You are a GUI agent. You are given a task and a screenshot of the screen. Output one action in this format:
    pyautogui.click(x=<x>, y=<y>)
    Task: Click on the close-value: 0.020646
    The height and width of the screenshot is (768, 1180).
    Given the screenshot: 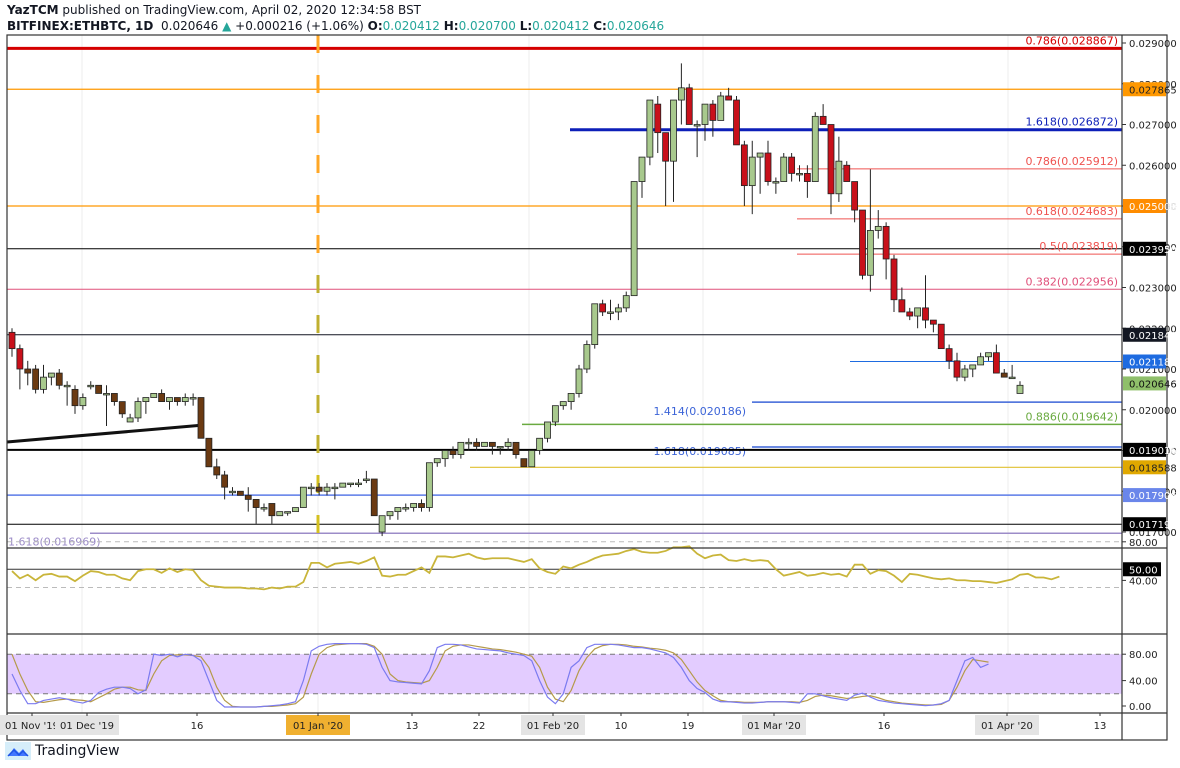 What is the action you would take?
    pyautogui.click(x=635, y=26)
    